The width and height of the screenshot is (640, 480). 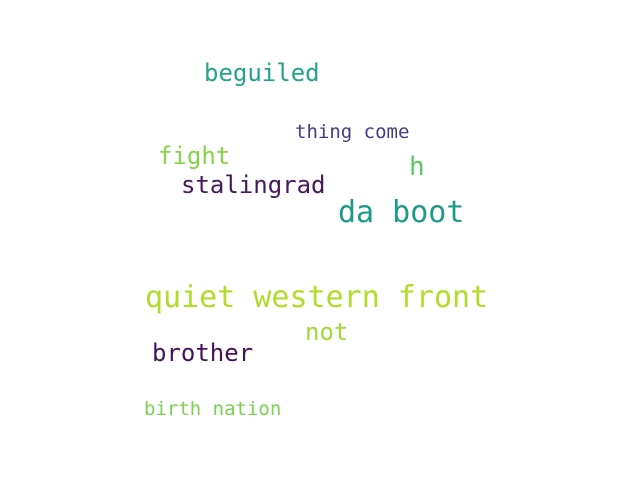 I want to click on word-beguiled: beguiled, so click(x=262, y=73).